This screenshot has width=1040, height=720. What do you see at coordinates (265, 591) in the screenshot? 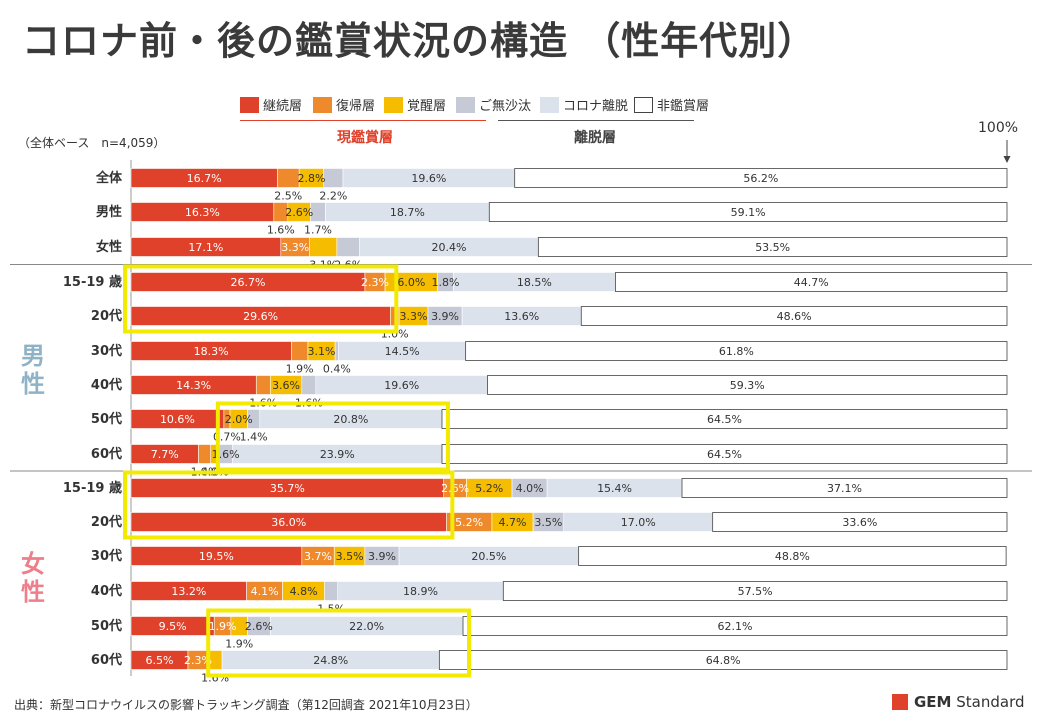
I see `data-label: 4.1%` at bounding box center [265, 591].